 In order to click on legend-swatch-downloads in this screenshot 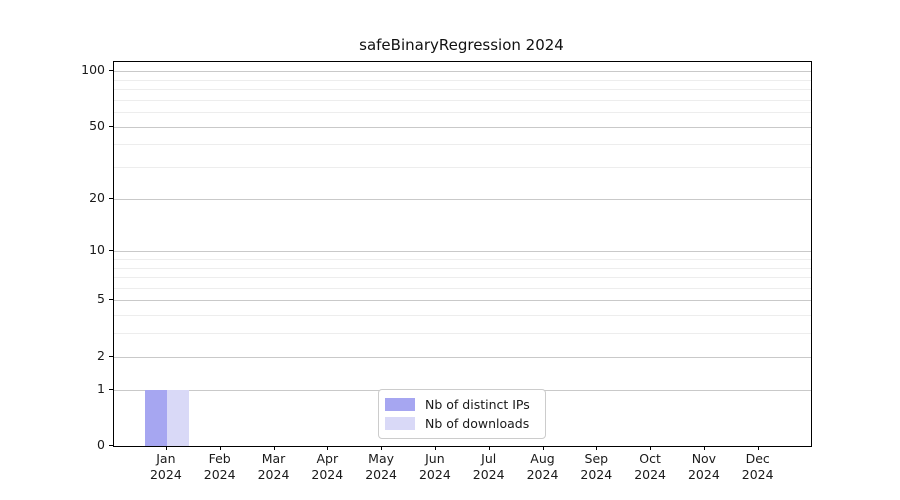, I will do `click(400, 423)`.